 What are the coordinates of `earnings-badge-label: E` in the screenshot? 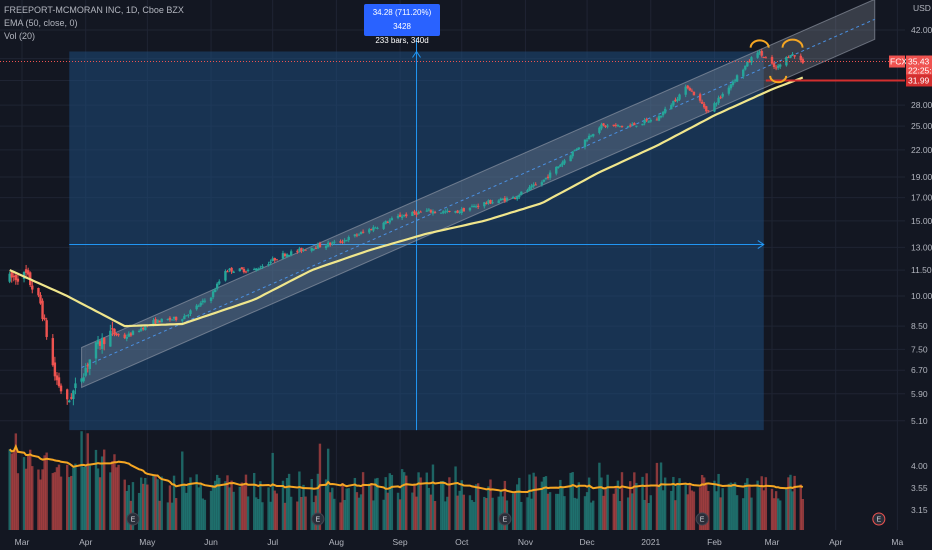 It's located at (702, 520).